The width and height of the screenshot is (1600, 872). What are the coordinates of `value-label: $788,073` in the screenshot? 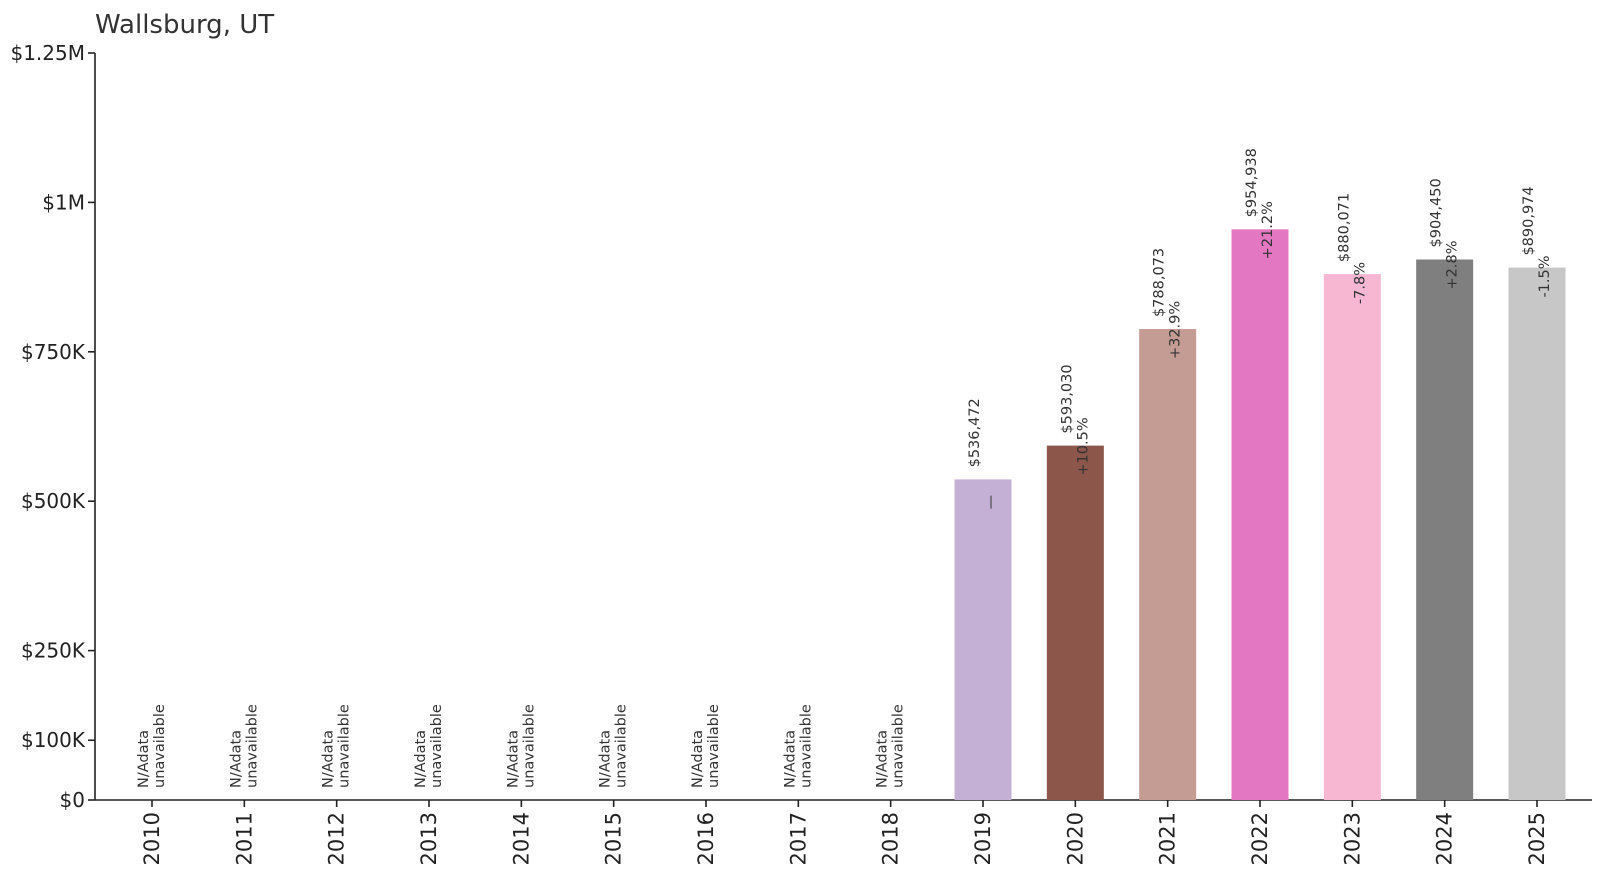 It's located at (1160, 282).